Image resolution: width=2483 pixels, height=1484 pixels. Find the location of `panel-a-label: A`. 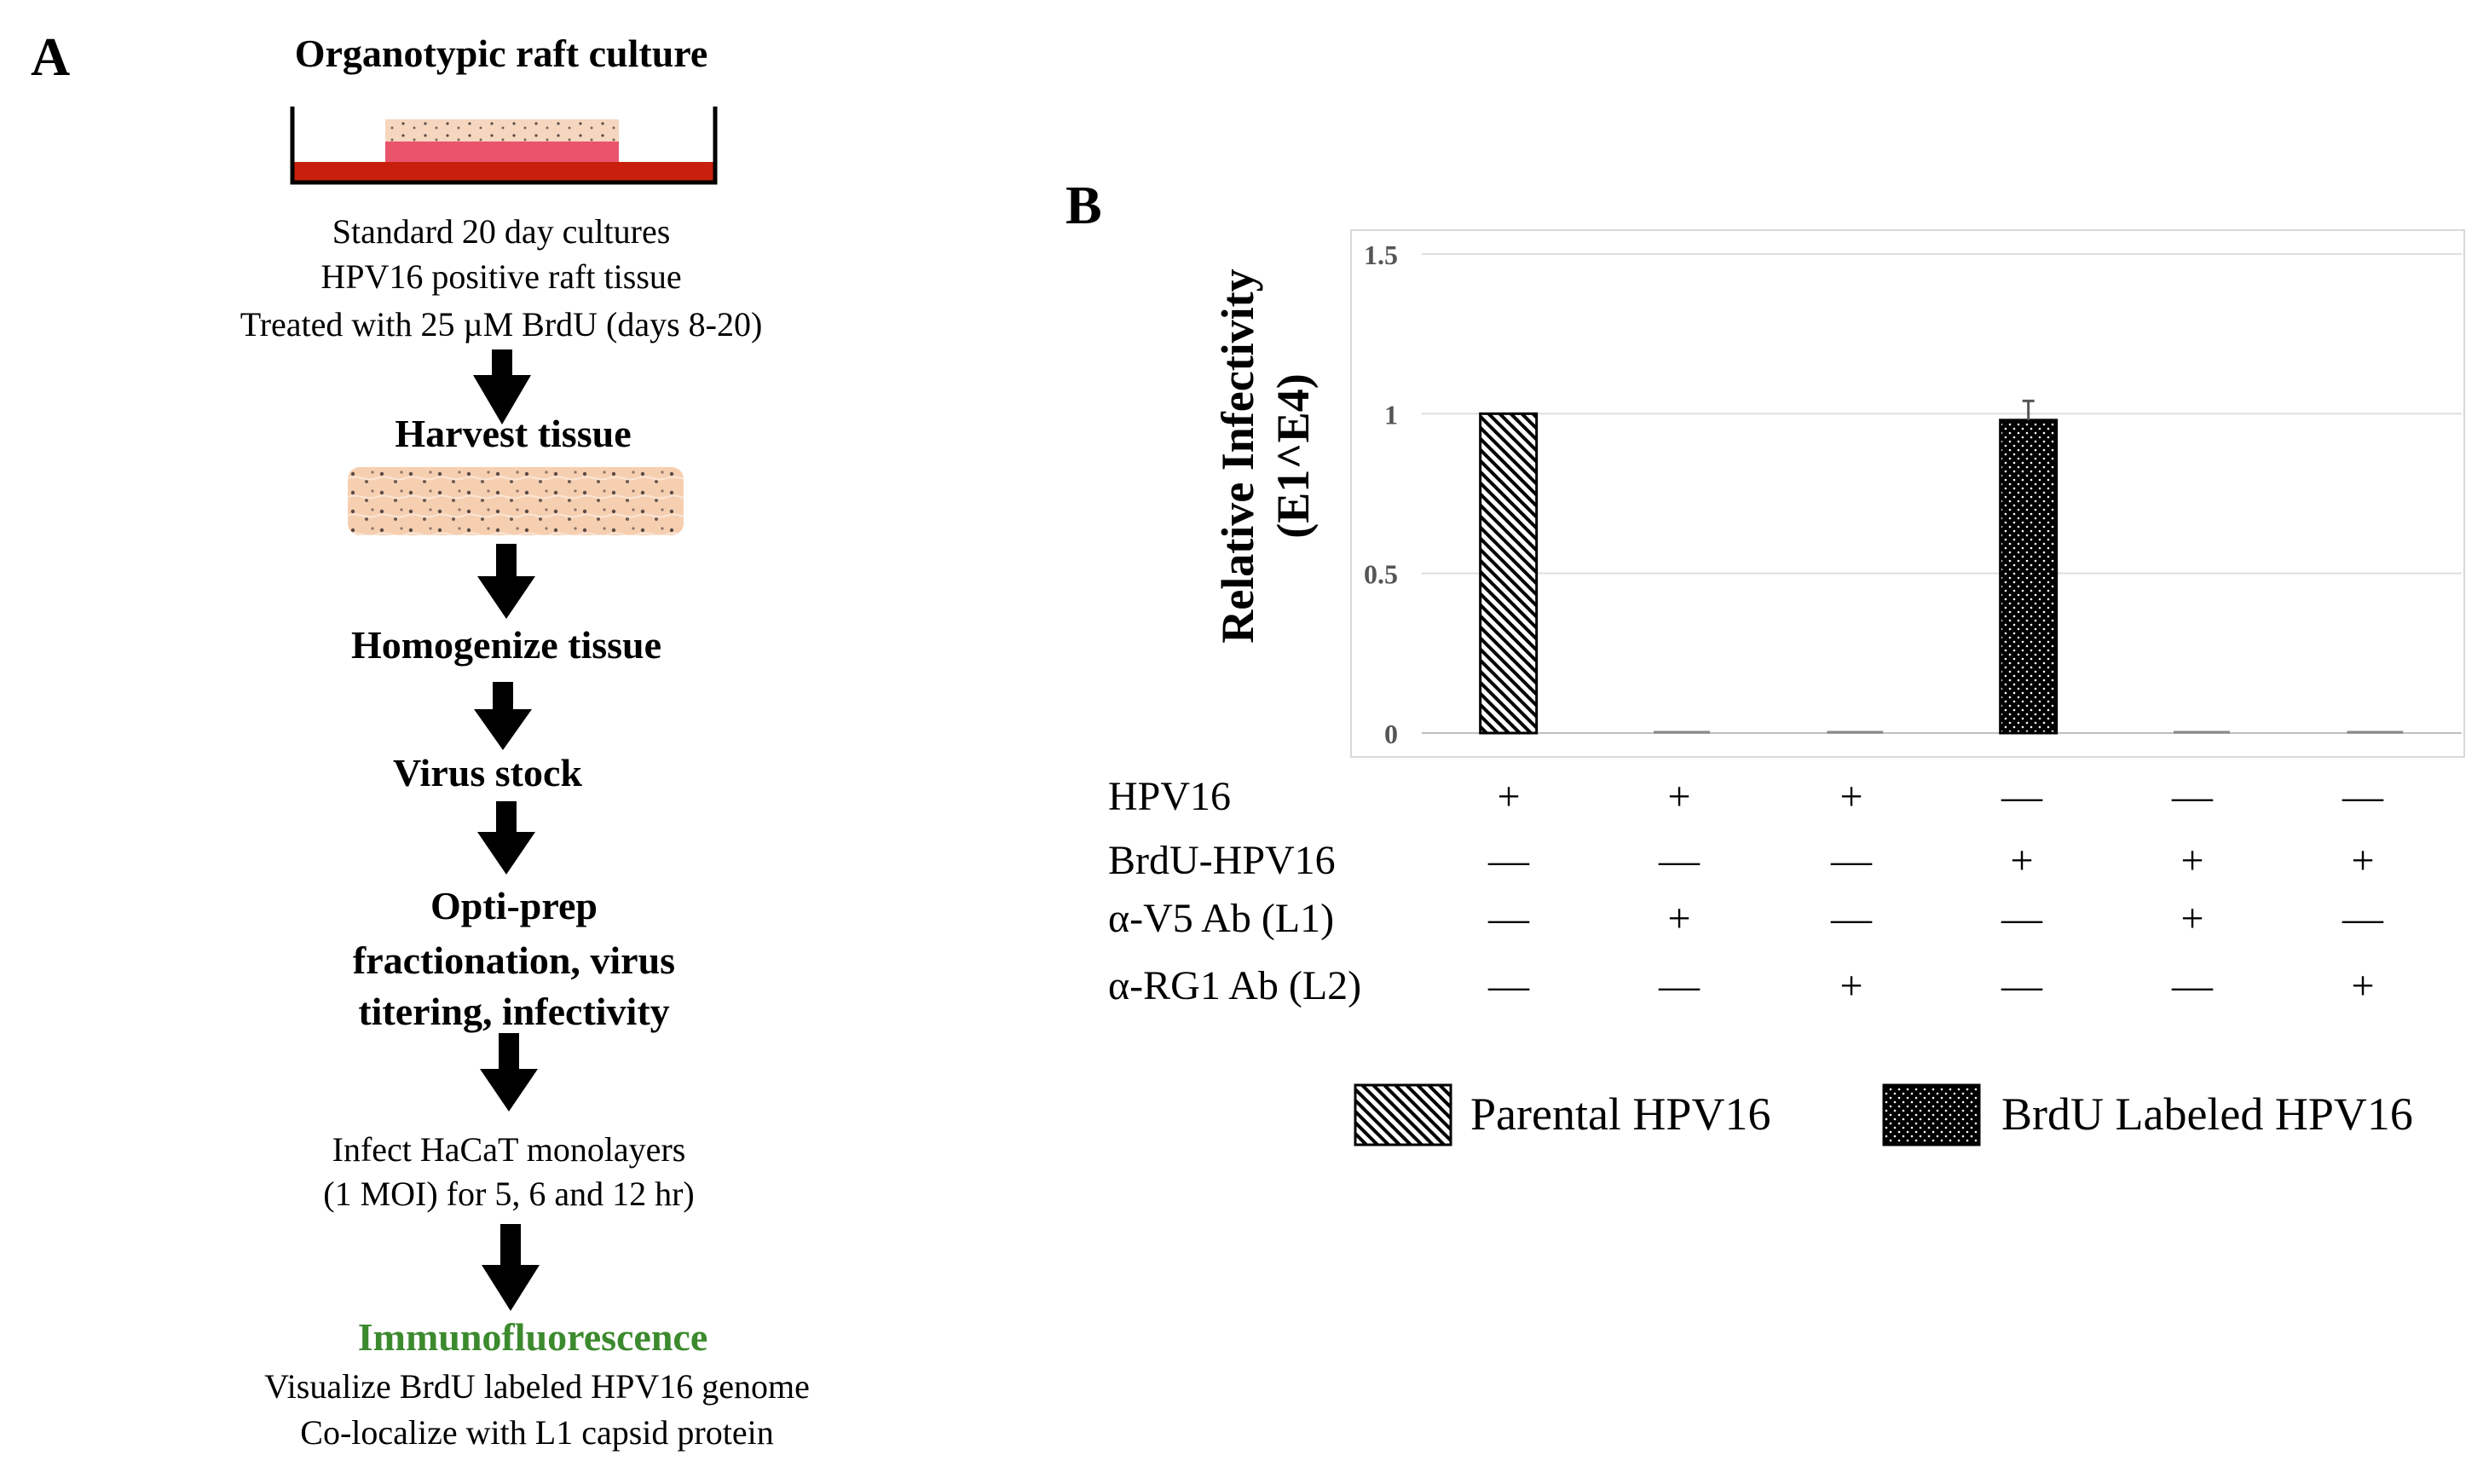

panel-a-label: A is located at coordinates (50, 56).